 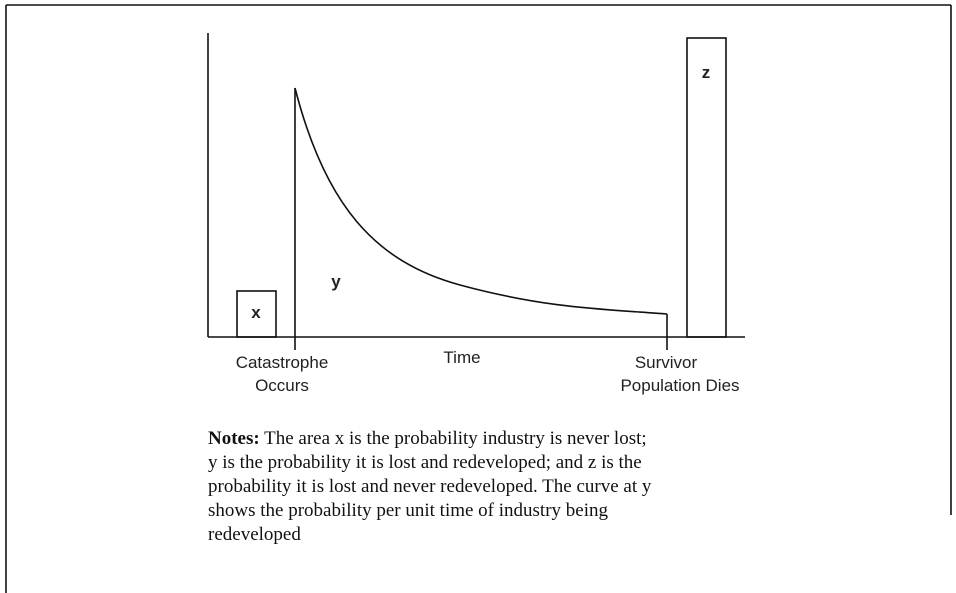 I want to click on notes-line: redeveloped, so click(x=254, y=534).